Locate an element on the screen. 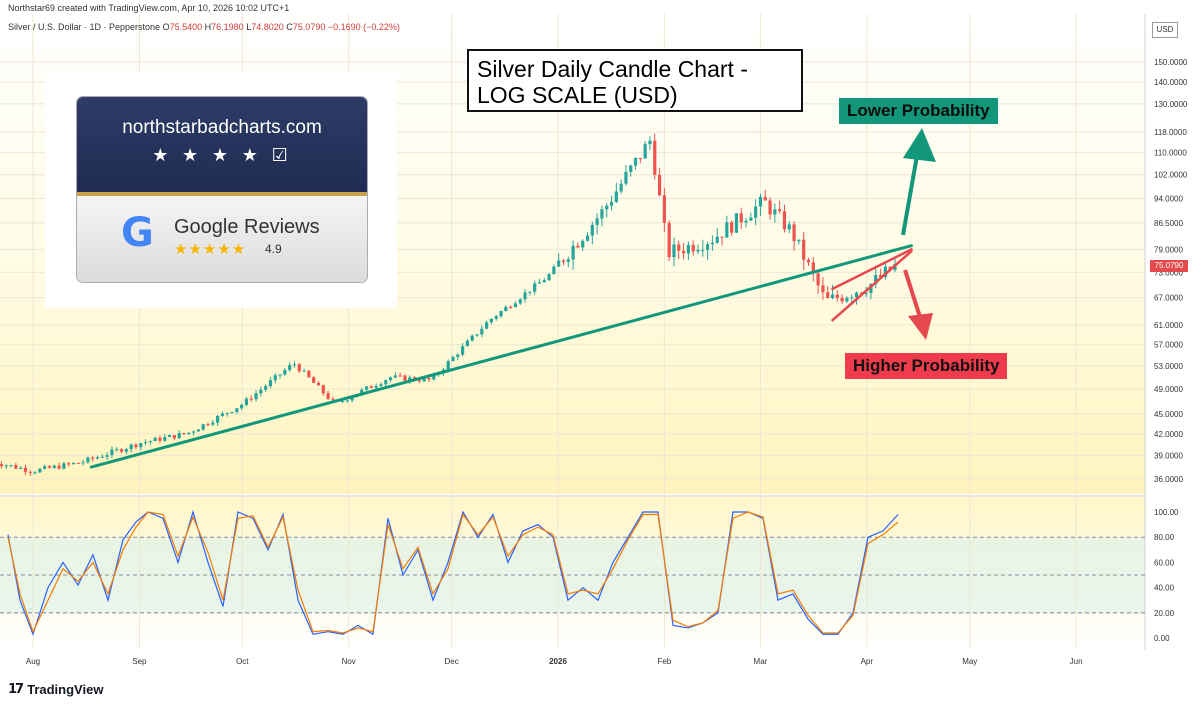  badge-site-name: northstarbadcharts.com is located at coordinates (222, 127).